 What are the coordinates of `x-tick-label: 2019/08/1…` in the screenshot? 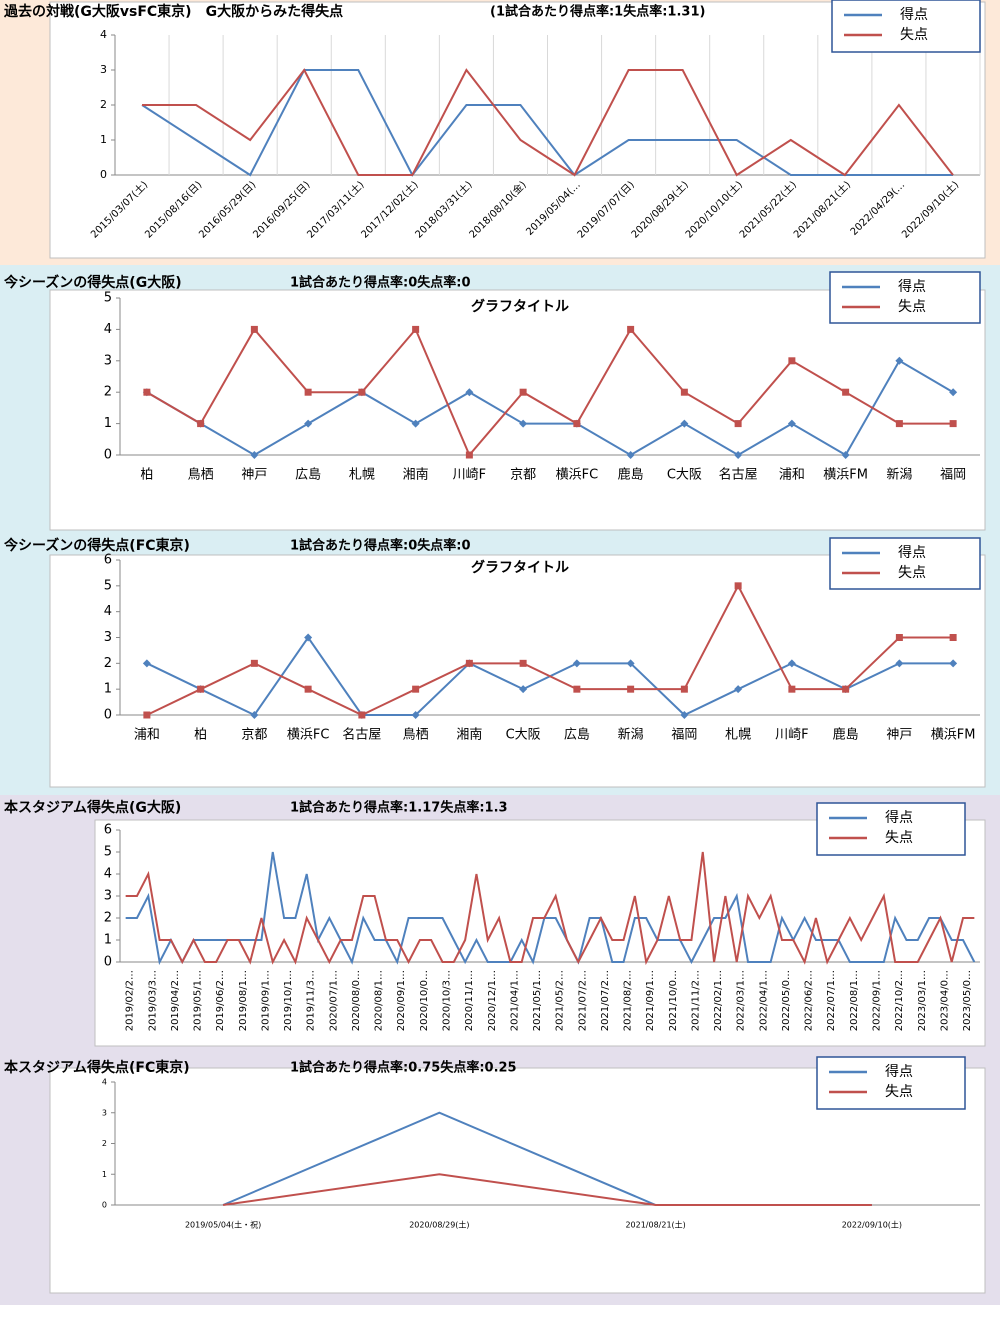 It's located at (243, 1000).